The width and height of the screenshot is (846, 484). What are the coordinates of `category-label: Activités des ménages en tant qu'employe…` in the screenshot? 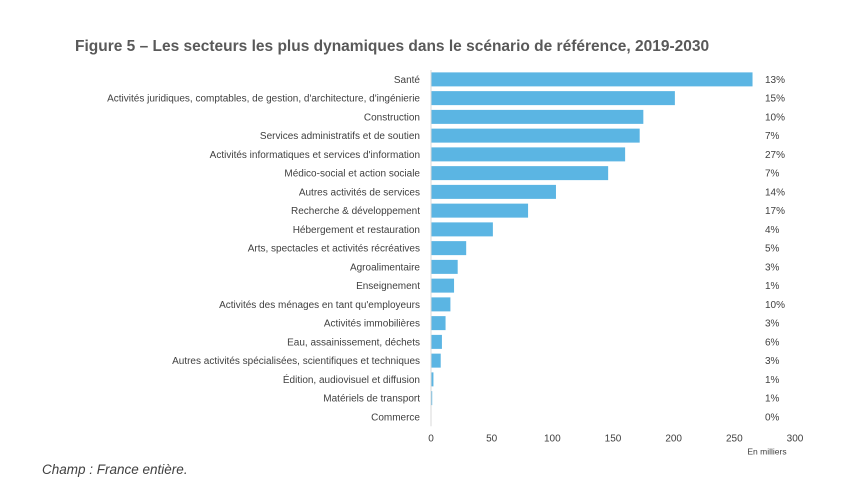 It's located at (319, 305).